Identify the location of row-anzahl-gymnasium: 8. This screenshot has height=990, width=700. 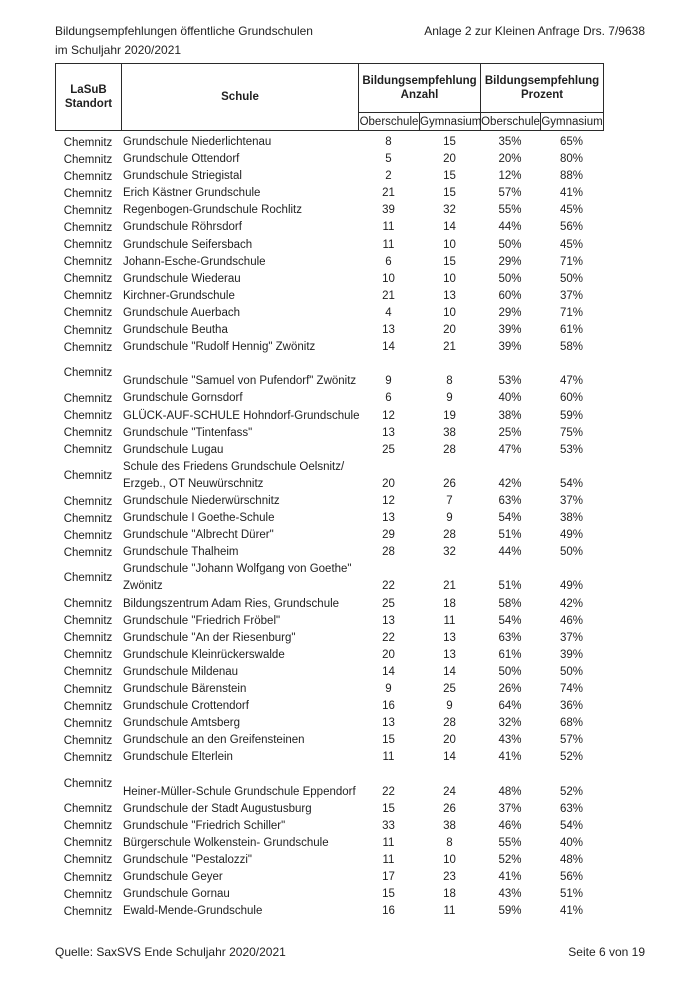
(449, 842).